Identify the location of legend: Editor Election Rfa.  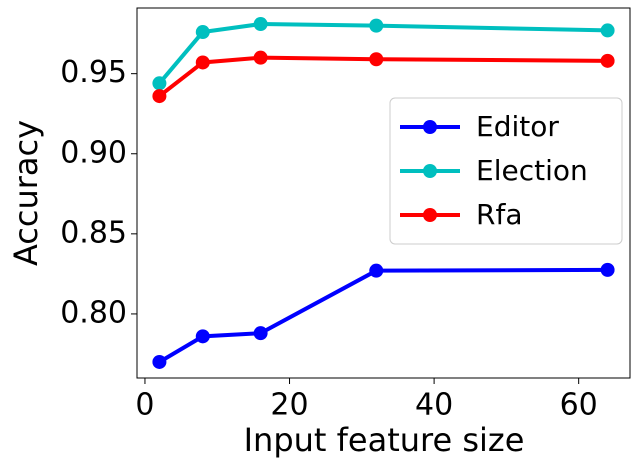
(506, 171).